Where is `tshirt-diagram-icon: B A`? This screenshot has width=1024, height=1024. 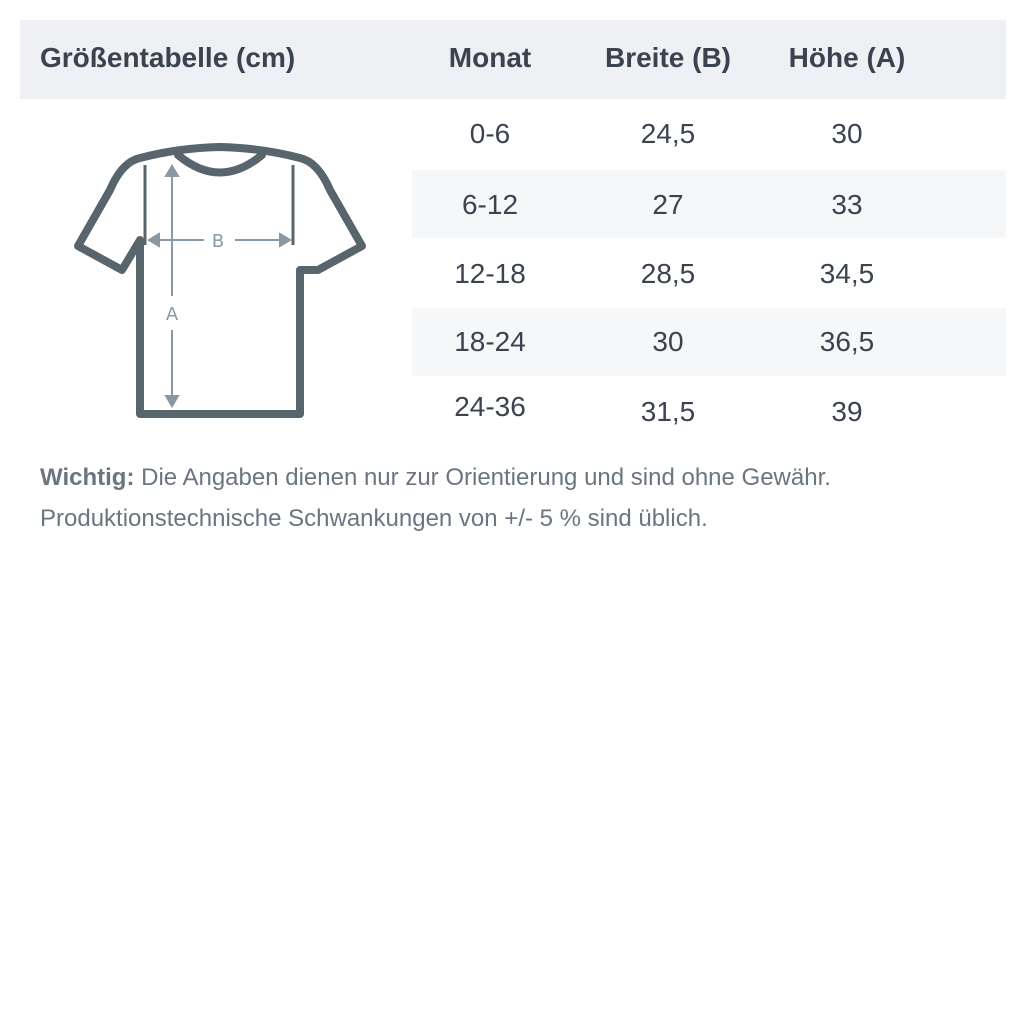
tshirt-diagram-icon: B A is located at coordinates (220, 280).